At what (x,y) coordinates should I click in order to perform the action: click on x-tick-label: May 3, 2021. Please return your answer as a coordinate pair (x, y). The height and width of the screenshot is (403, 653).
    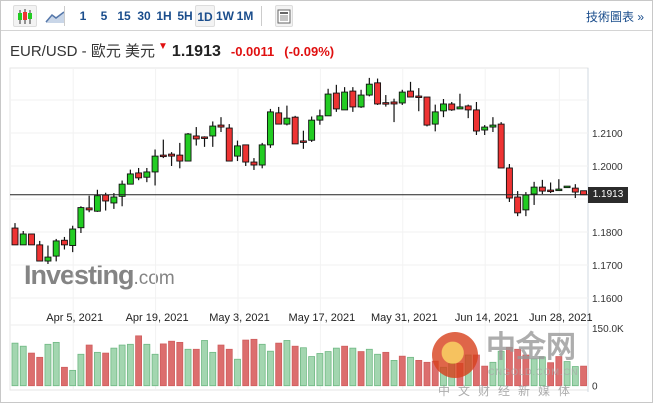
    Looking at the image, I should click on (239, 318).